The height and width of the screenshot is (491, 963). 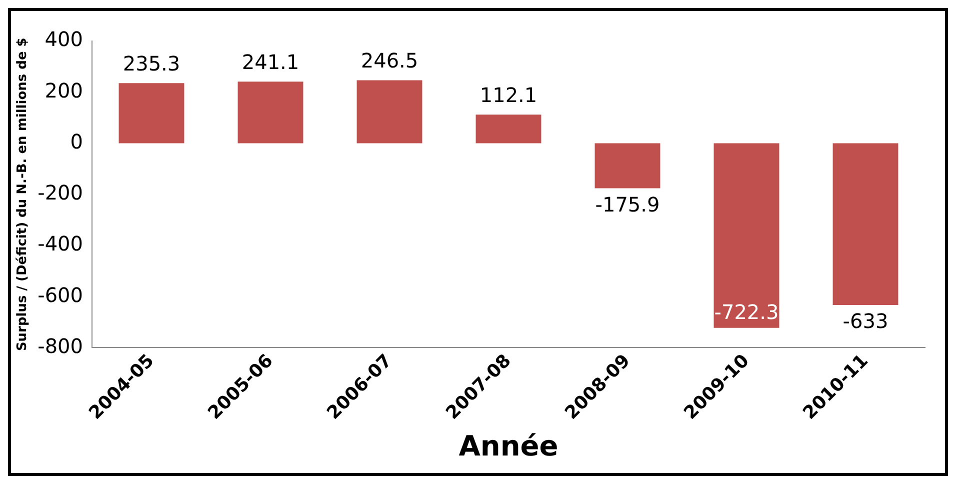 I want to click on x-axis-title: Année, so click(x=508, y=445).